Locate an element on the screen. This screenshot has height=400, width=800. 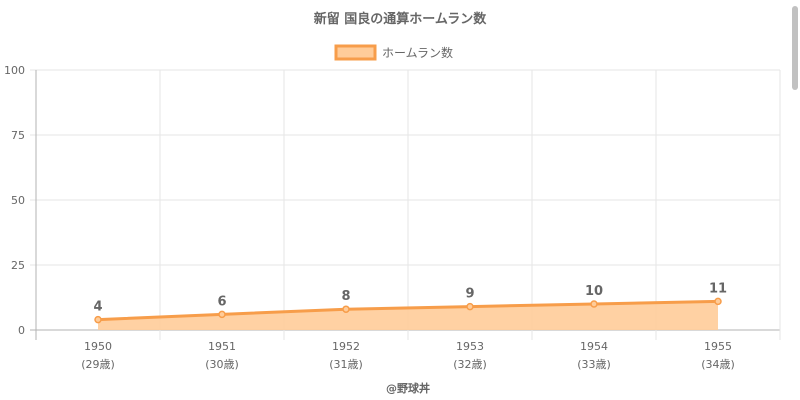
x-tick-label: 1954 is located at coordinates (594, 346).